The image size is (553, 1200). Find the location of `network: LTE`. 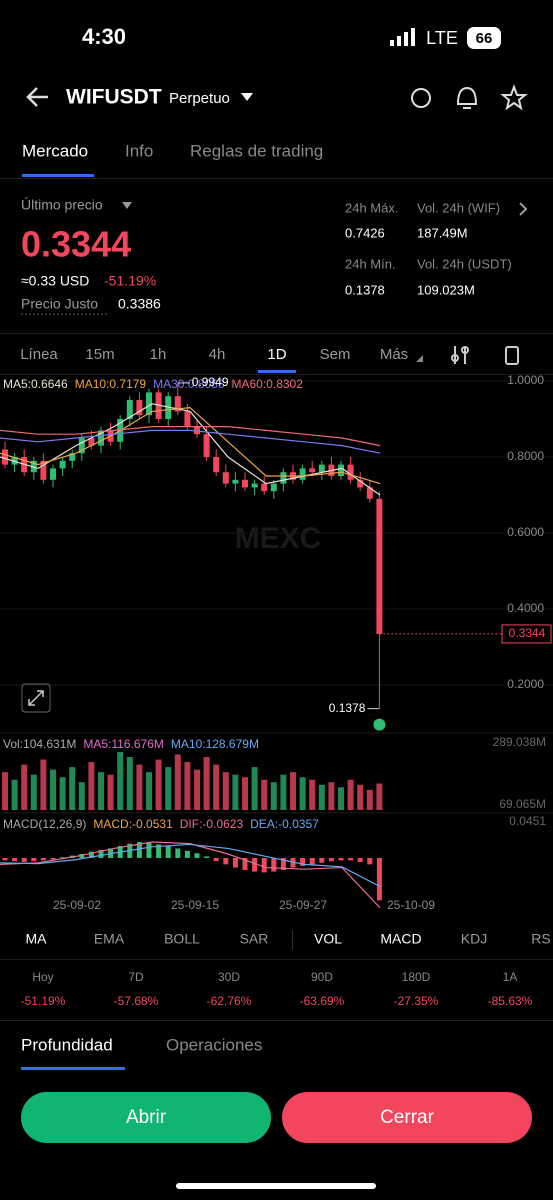

network: LTE is located at coordinates (442, 38).